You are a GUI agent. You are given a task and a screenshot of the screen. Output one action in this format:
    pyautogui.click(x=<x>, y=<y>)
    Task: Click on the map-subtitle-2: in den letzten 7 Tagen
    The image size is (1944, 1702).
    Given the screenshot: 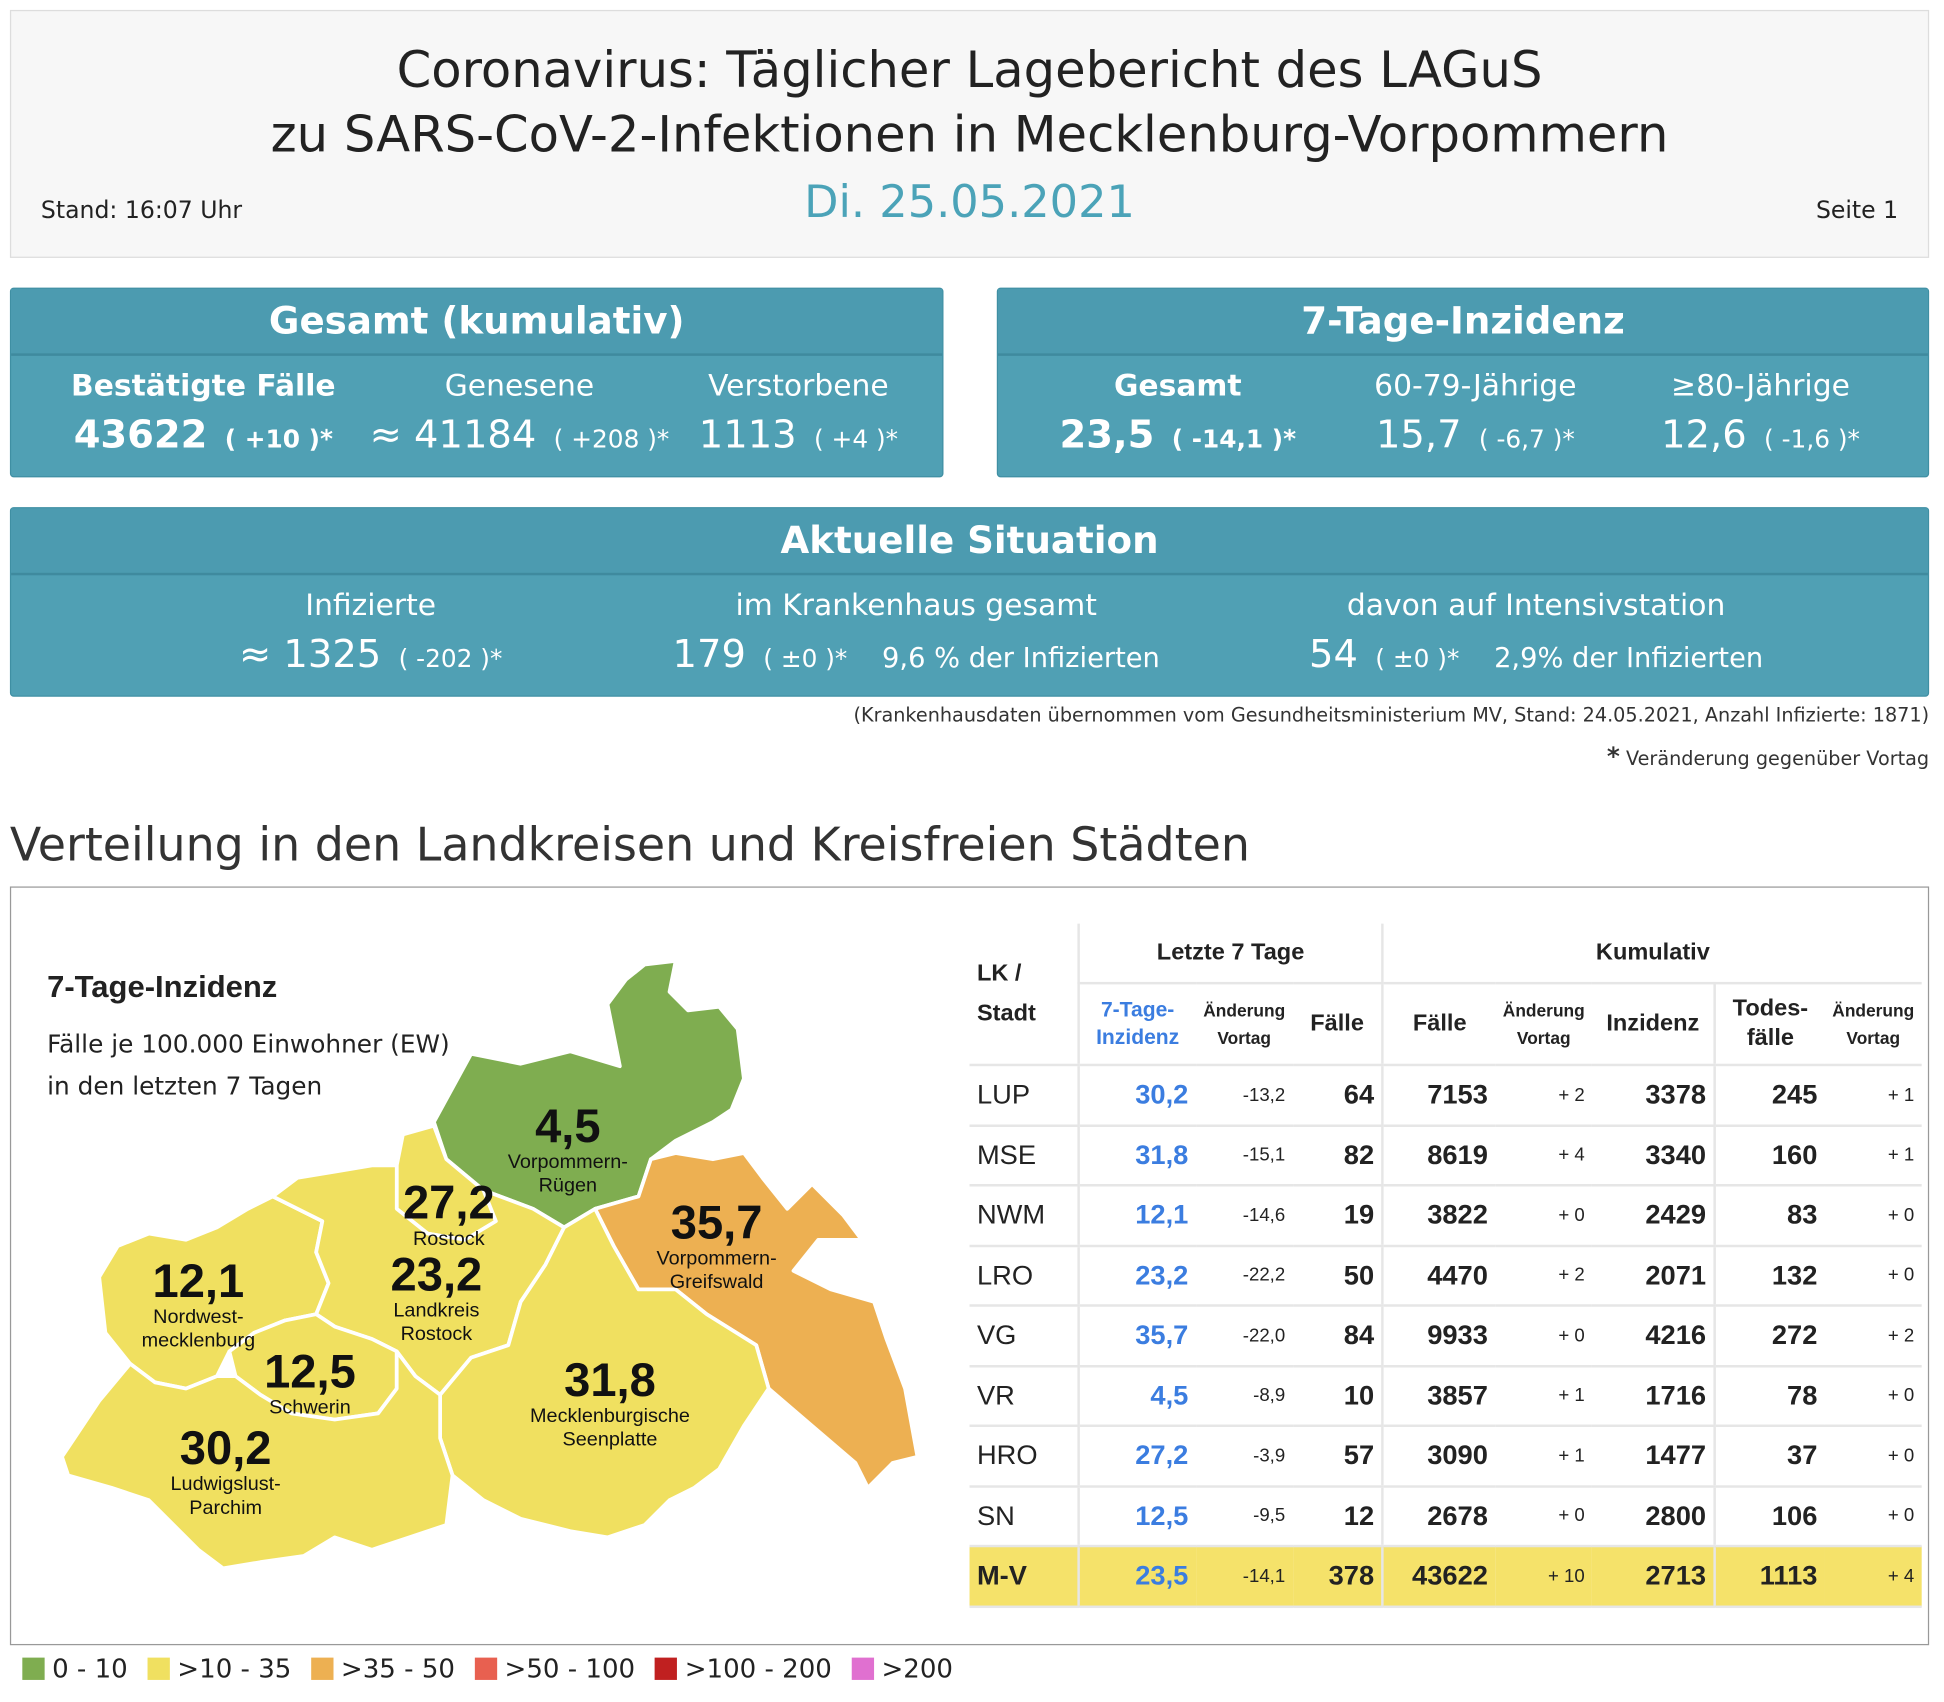 What is the action you would take?
    pyautogui.click(x=185, y=1086)
    